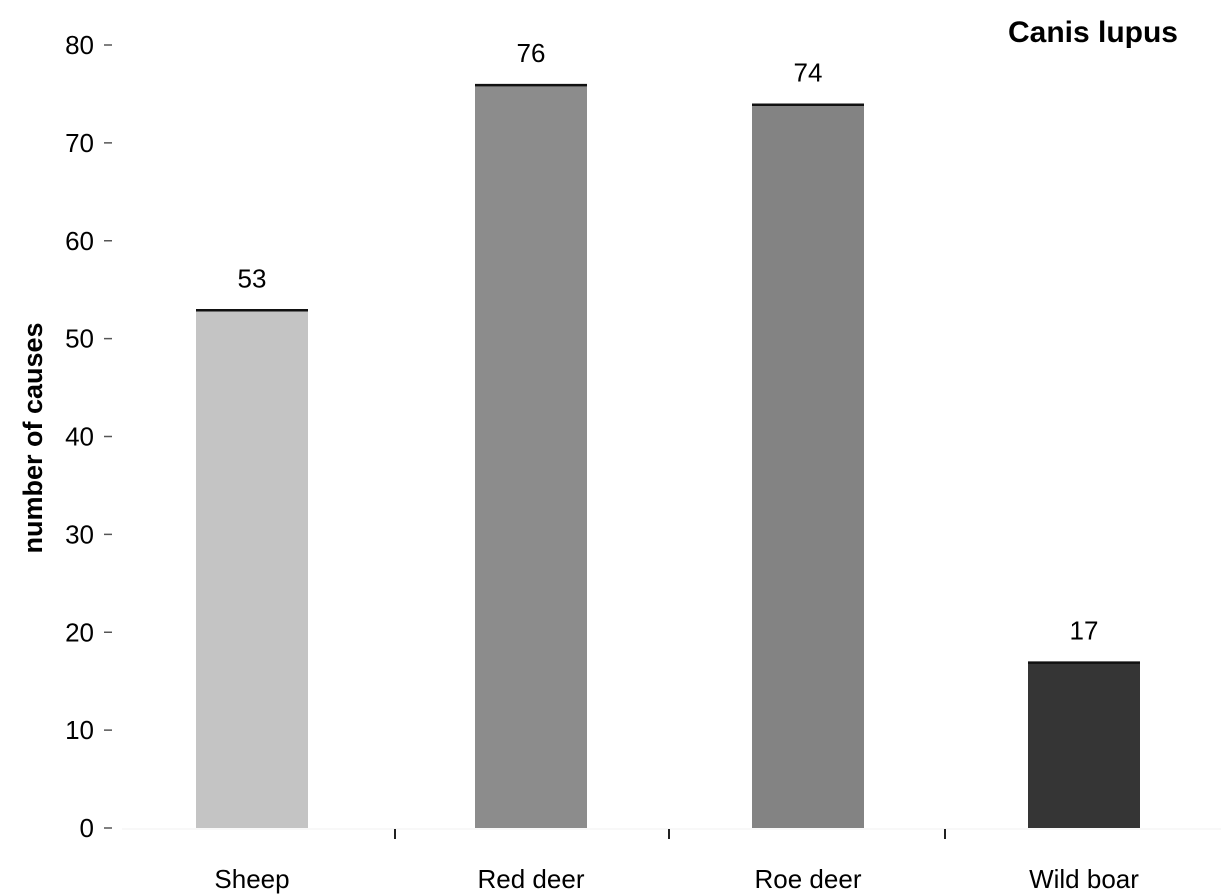  Describe the element at coordinates (251, 879) in the screenshot. I see `x-tick-label: Sheep` at that location.